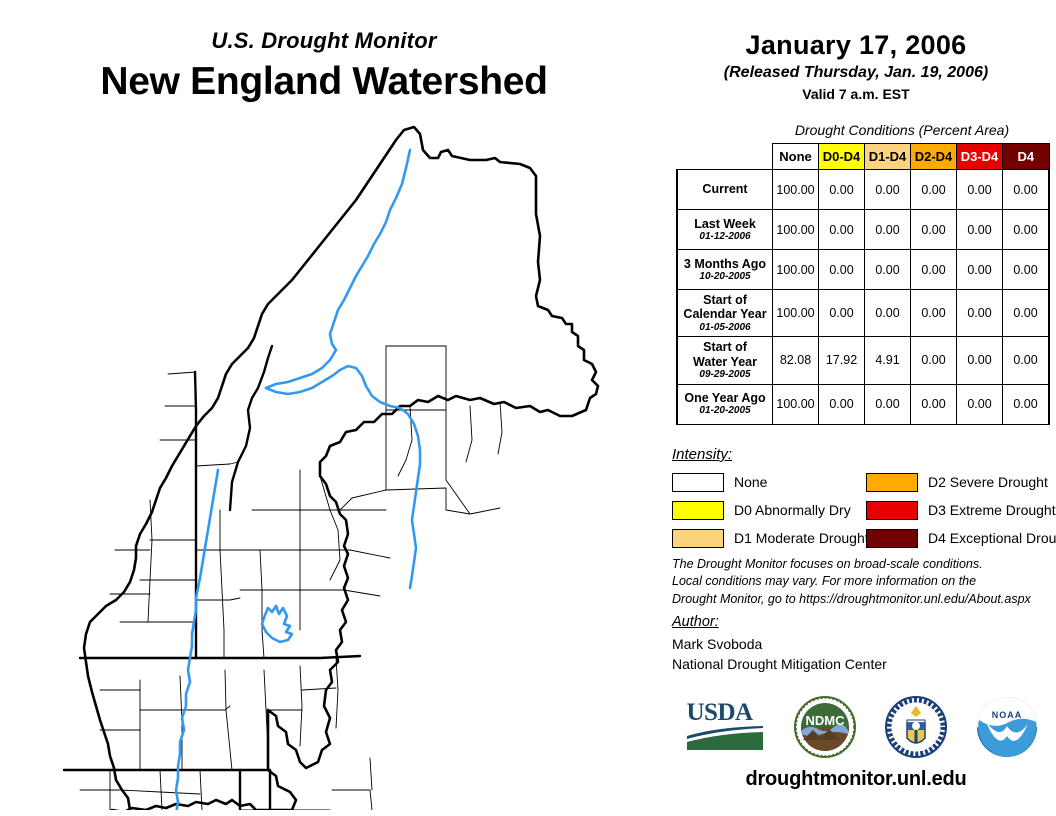  Describe the element at coordinates (801, 538) in the screenshot. I see `legend-label: D1 Moderate Drought` at that location.